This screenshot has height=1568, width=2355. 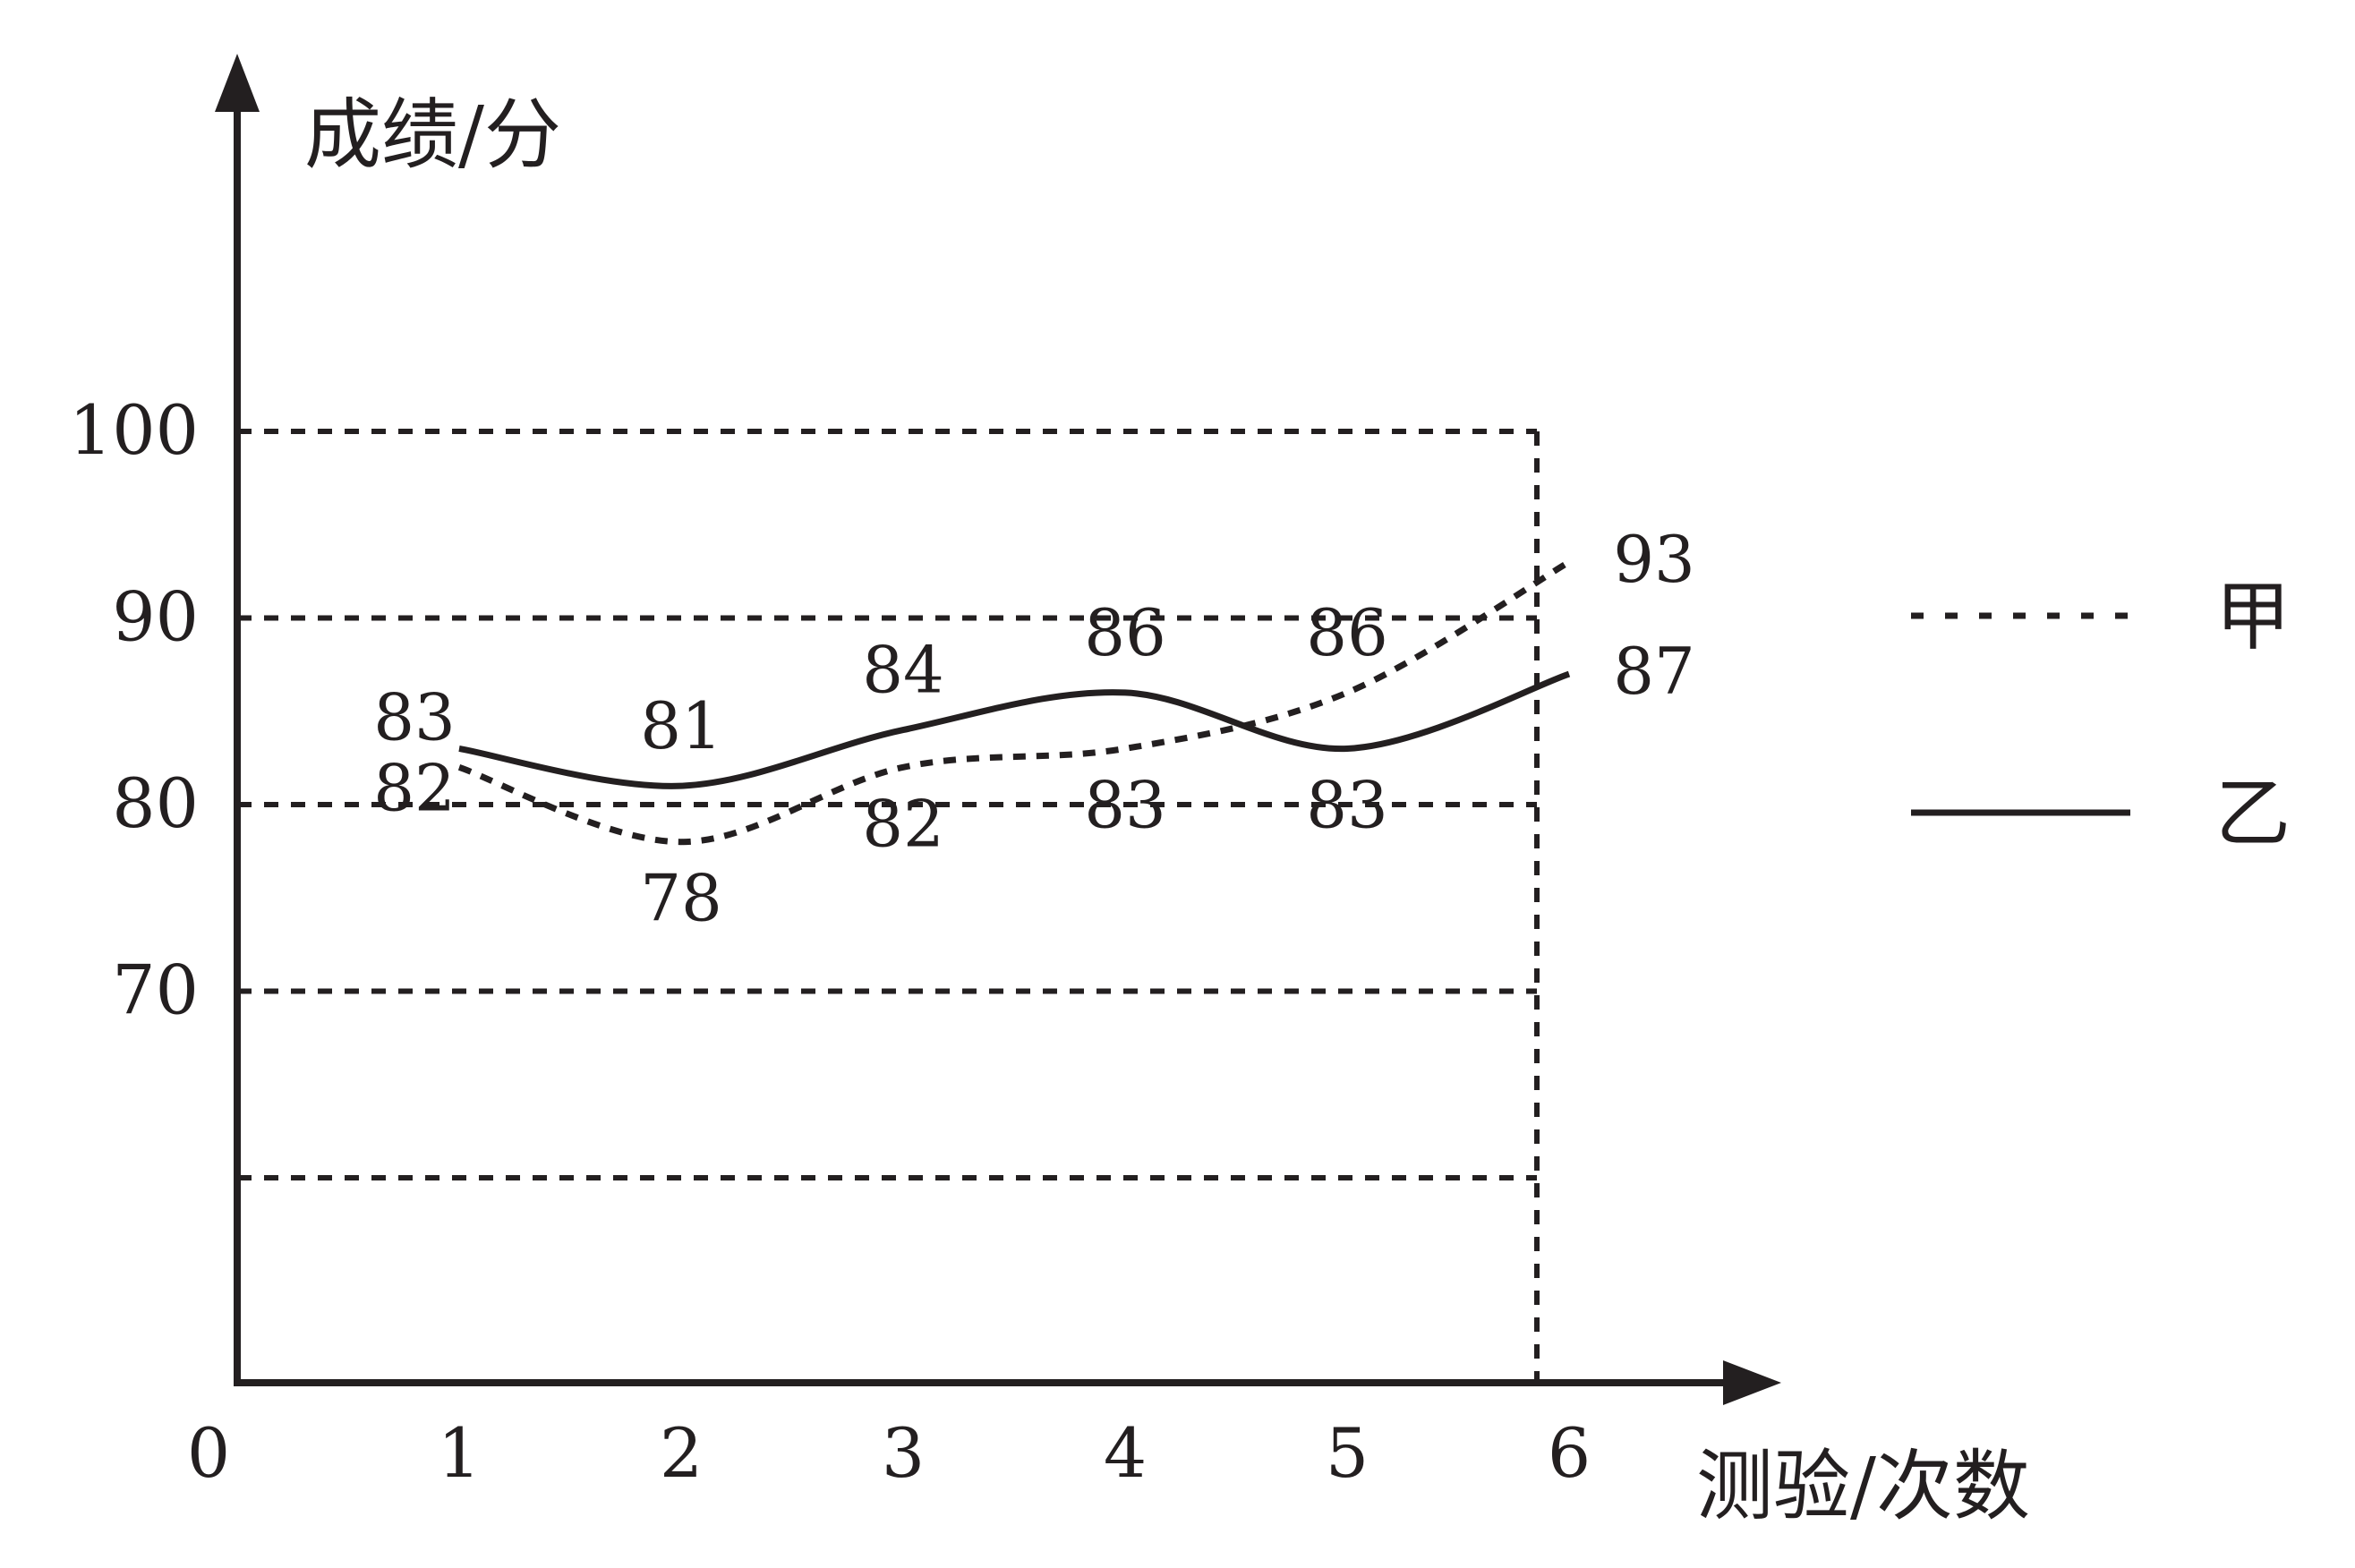 What do you see at coordinates (1654, 671) in the screenshot?
I see `data-label: 87` at bounding box center [1654, 671].